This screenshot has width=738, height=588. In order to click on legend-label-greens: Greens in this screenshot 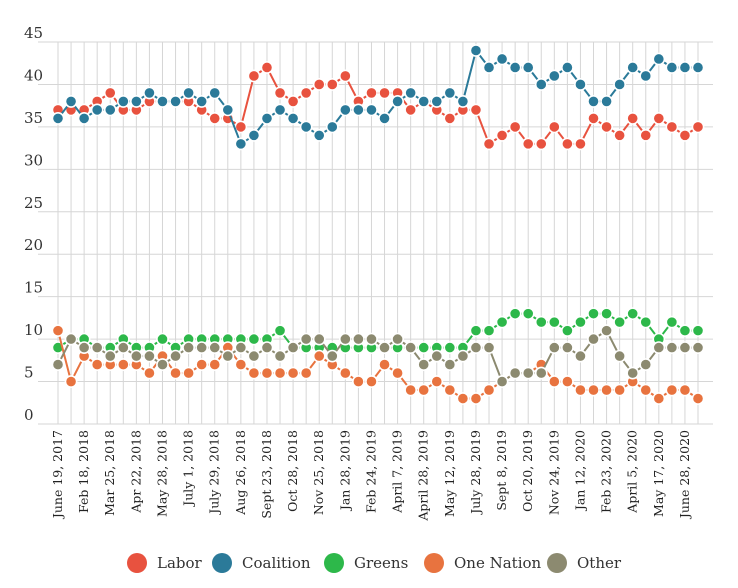, I will do `click(381, 563)`.